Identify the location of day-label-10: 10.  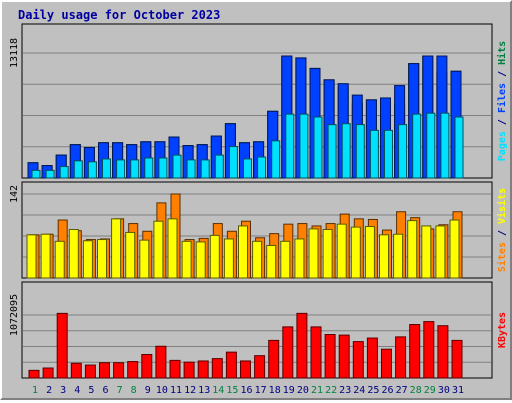
(162, 390).